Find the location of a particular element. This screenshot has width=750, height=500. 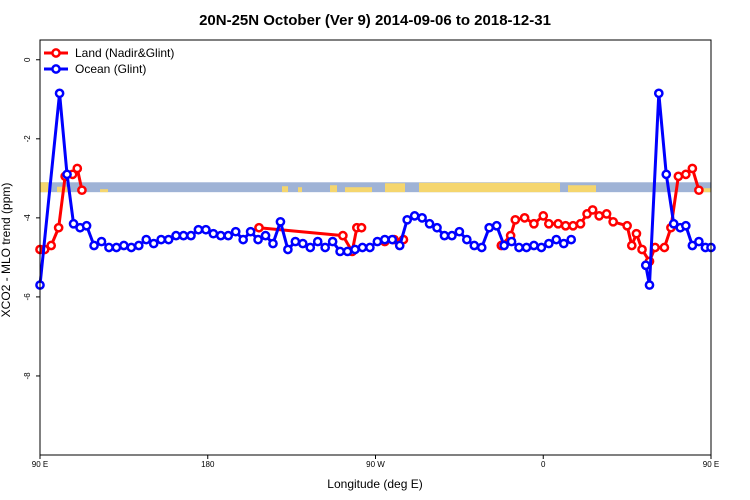

legend-entry-label: Ocean (Glint) is located at coordinates (110, 69).